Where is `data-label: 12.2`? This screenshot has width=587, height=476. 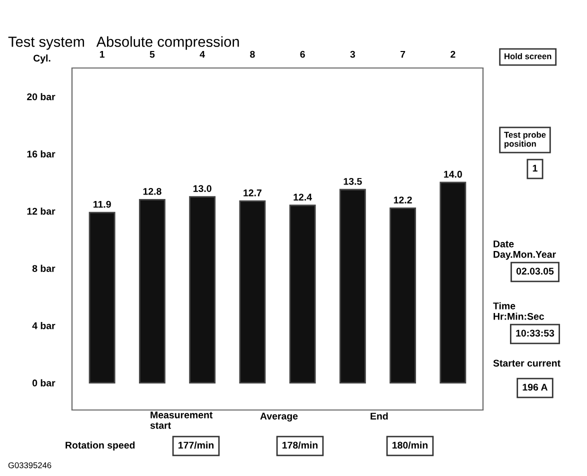 data-label: 12.2 is located at coordinates (403, 200).